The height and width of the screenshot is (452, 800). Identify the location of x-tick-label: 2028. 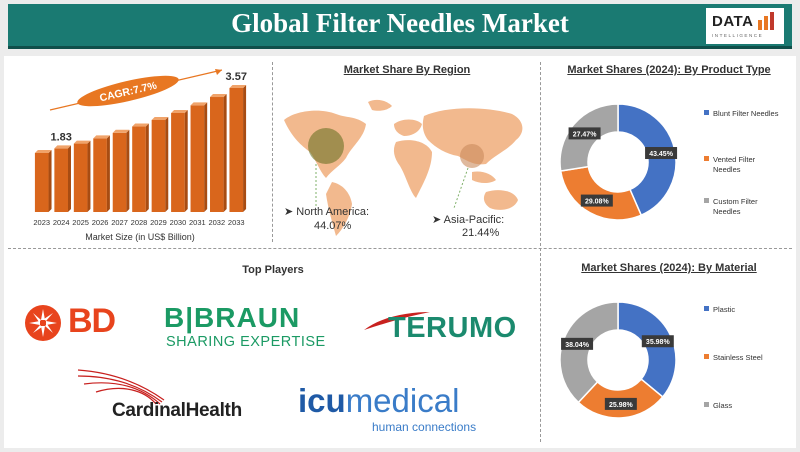
(139, 222).